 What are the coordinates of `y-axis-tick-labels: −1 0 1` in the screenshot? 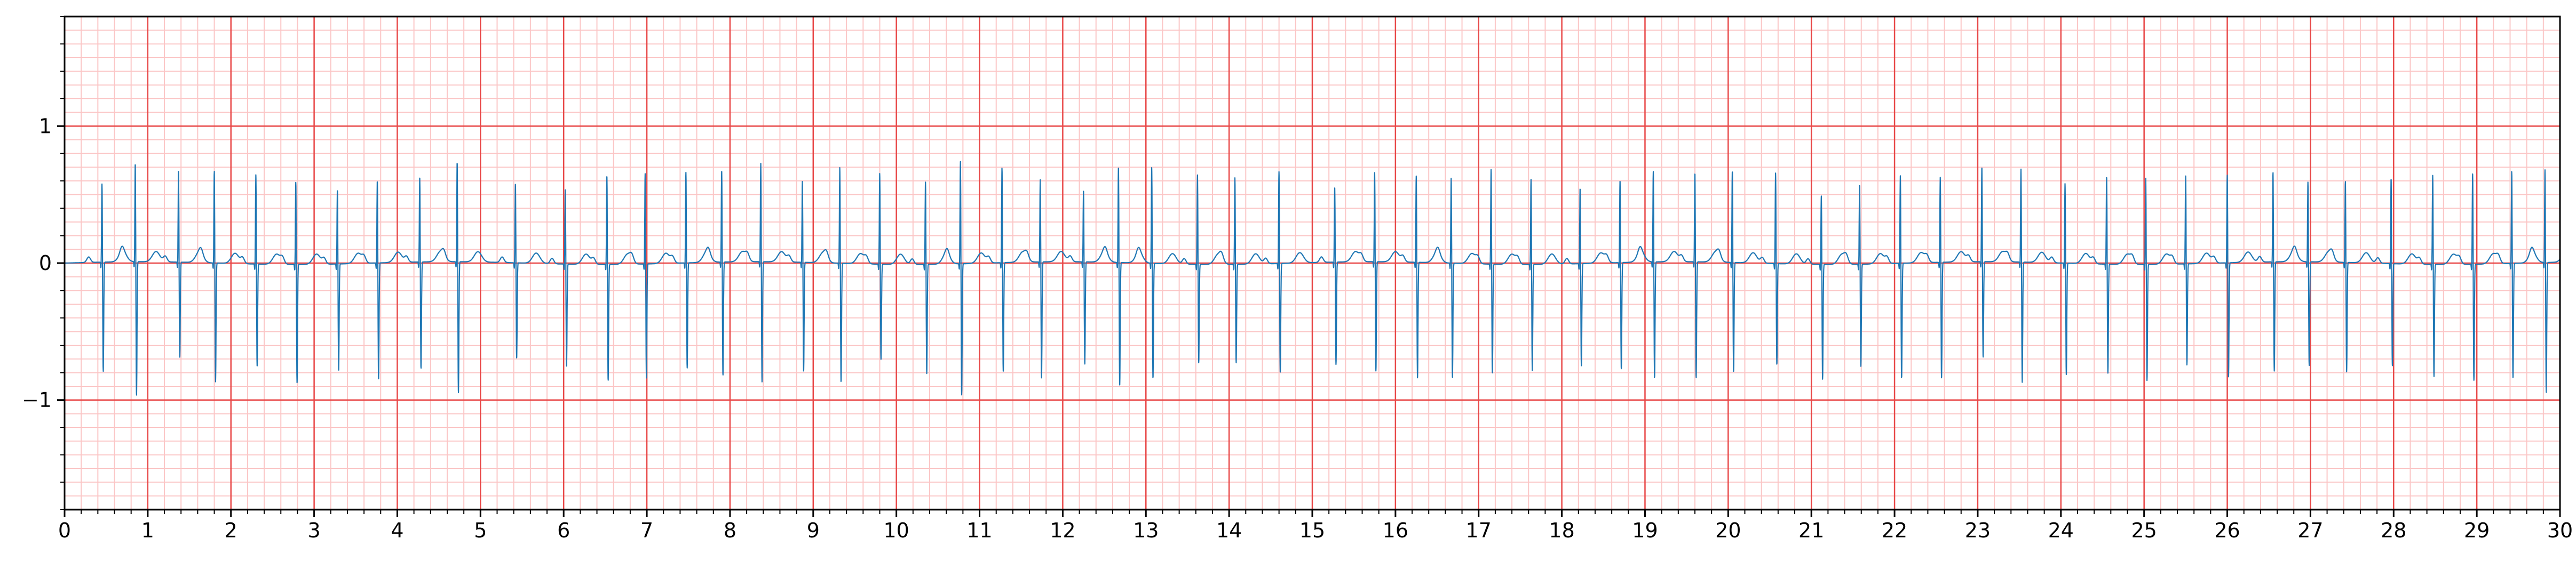 It's located at (37, 262).